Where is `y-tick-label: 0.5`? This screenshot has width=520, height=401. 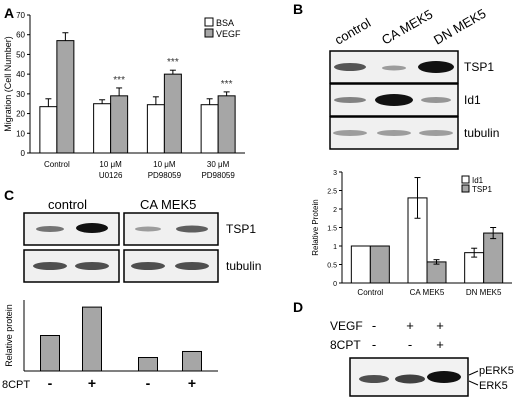
y-tick-label: 0.5 is located at coordinates (332, 266).